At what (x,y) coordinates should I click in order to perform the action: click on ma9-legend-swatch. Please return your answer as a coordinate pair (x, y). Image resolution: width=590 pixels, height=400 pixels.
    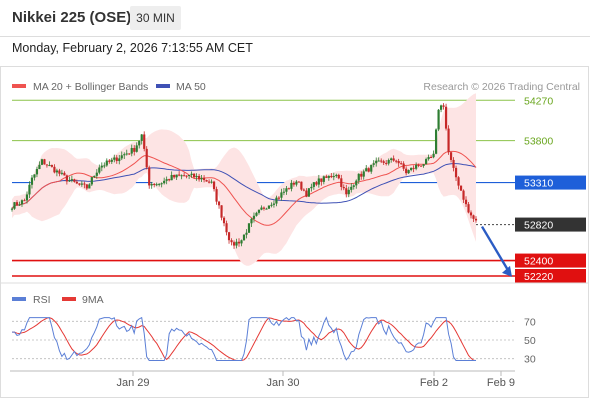
    Looking at the image, I should click on (69, 299).